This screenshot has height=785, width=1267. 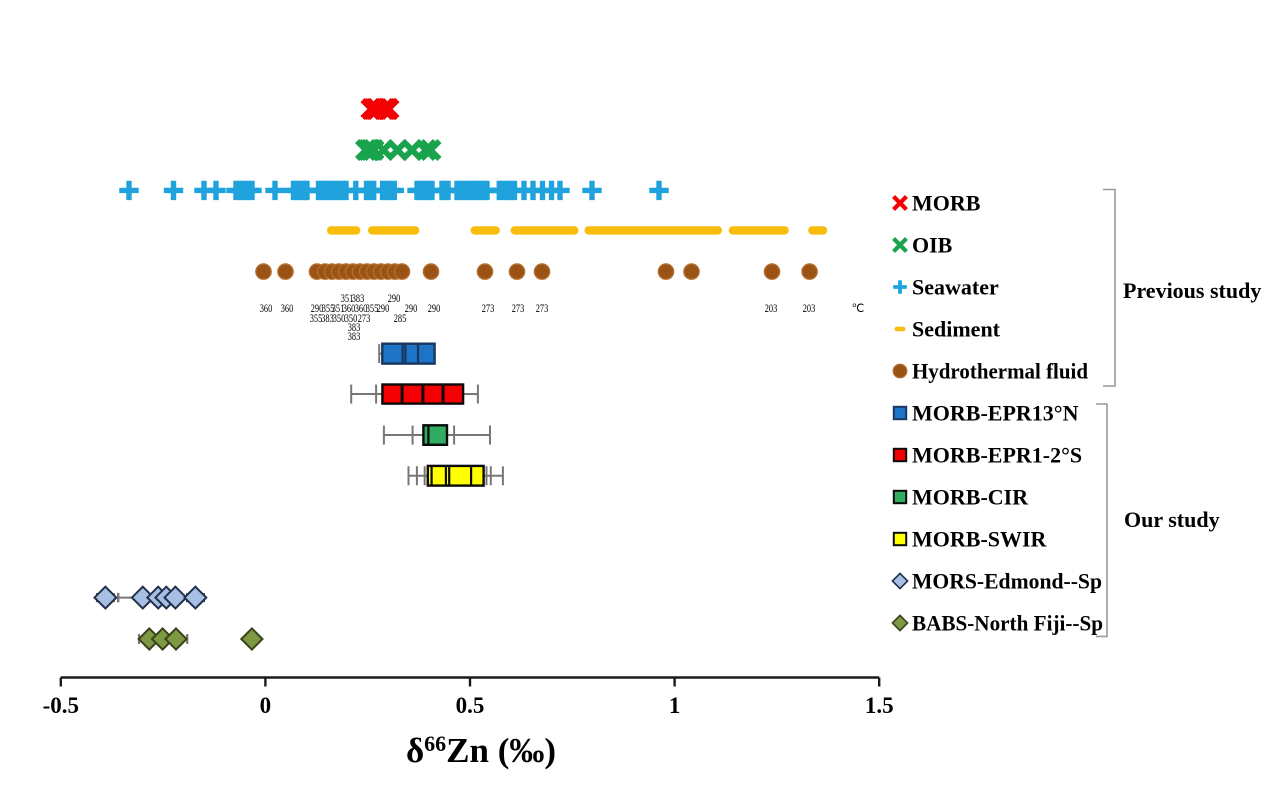 What do you see at coordinates (955, 287) in the screenshot?
I see `svg-text: Seawater` at bounding box center [955, 287].